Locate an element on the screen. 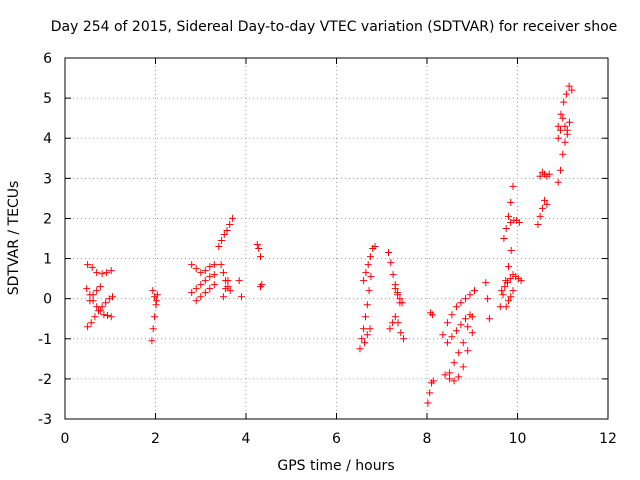  x-axis-label: GPS time / hours is located at coordinates (335, 466).